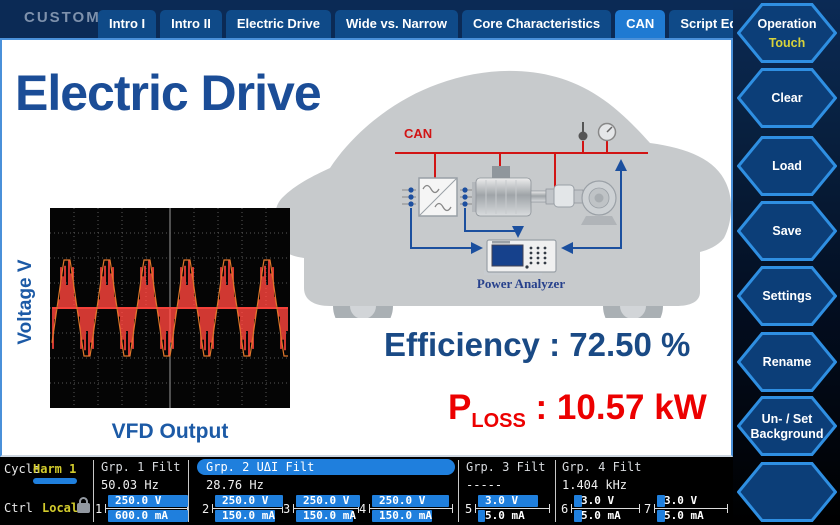 The width and height of the screenshot is (840, 525). Describe the element at coordinates (595, 485) in the screenshot. I see `group4-frequency: 1.404 kHz` at that location.